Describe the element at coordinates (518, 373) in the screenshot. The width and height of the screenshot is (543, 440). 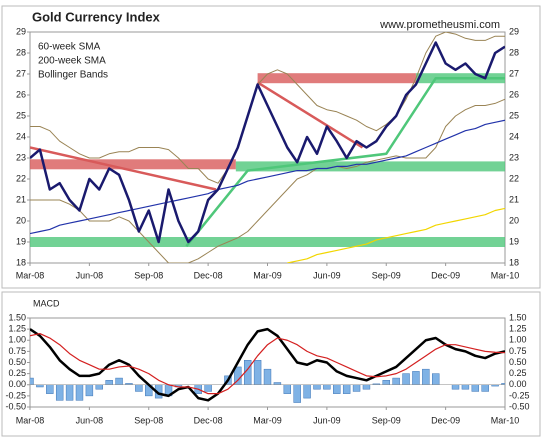
I see `y2-tick-label: 0.25` at that location.